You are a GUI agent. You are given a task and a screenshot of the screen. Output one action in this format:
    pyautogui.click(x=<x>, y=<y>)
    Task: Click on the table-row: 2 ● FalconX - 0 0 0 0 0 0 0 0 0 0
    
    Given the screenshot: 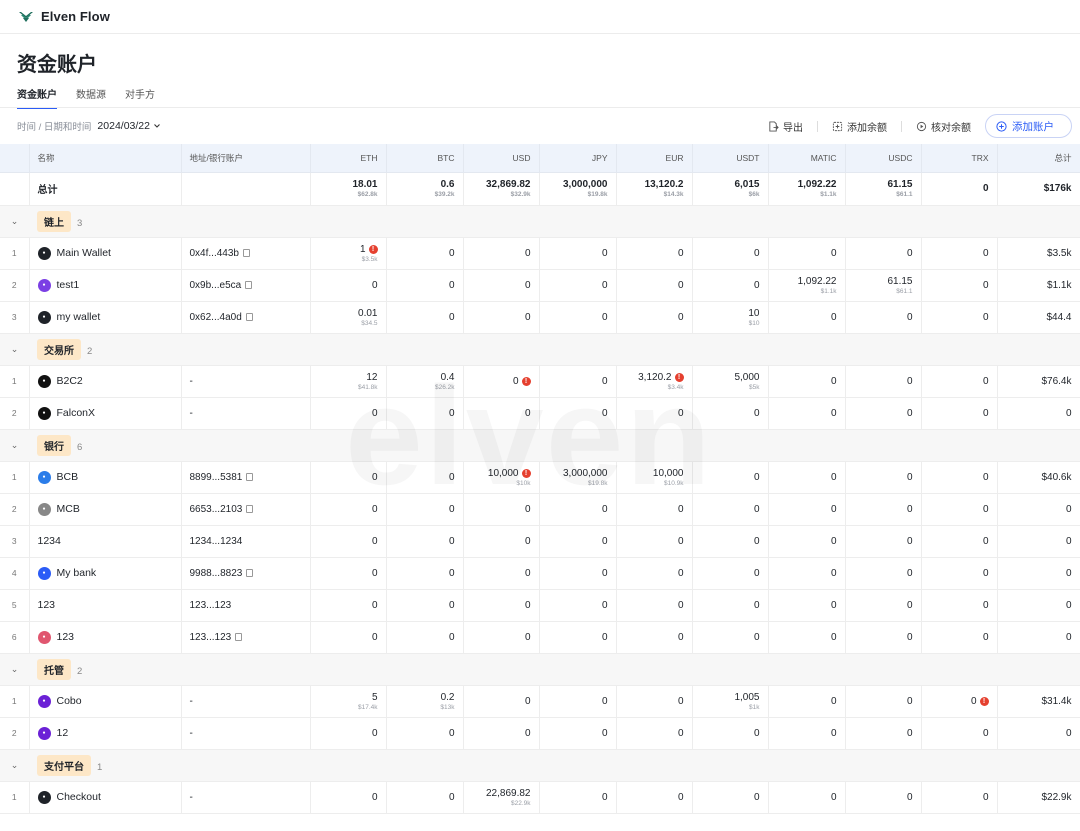 What is the action you would take?
    pyautogui.click(x=540, y=413)
    